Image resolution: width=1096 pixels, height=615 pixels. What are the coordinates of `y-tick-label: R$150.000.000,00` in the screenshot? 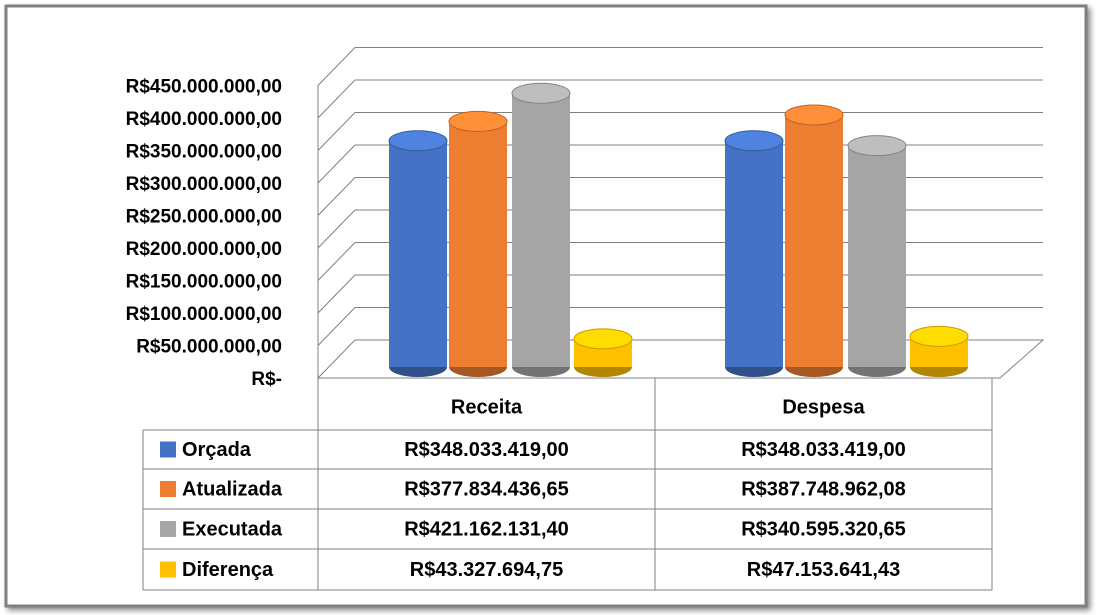 It's located at (204, 282).